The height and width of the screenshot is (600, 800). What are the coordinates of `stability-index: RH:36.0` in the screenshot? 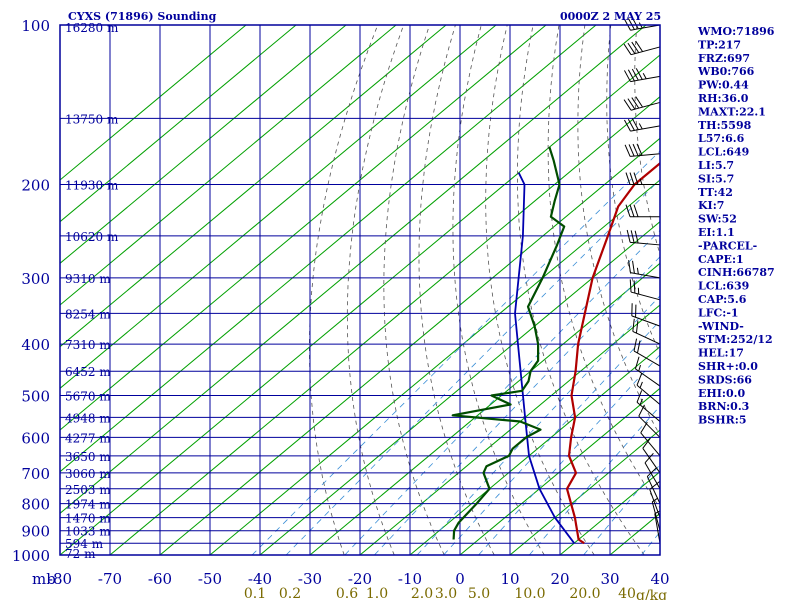 It's located at (723, 98).